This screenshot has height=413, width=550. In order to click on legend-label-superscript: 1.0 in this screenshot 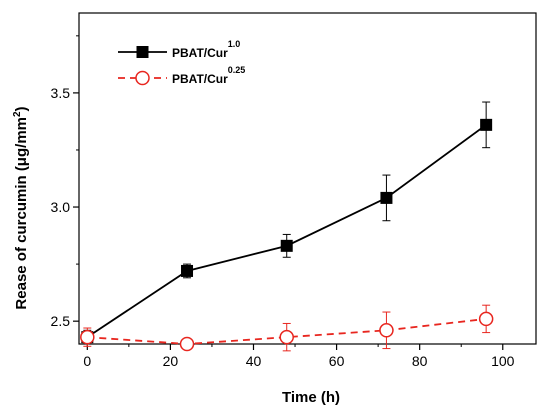, I will do `click(234, 44)`.